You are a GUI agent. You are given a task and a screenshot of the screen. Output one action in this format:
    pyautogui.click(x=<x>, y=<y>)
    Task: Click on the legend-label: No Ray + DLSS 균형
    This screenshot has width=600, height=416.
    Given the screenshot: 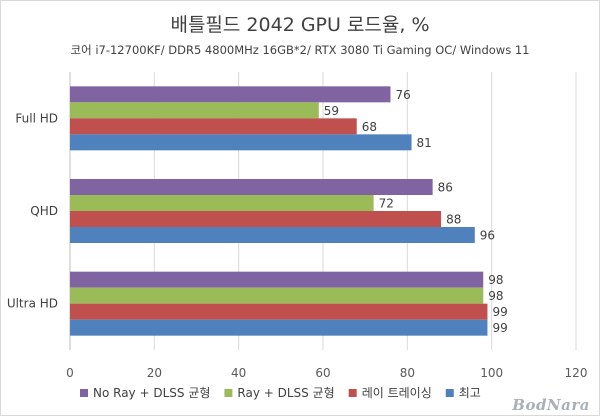 What is the action you would take?
    pyautogui.click(x=151, y=393)
    